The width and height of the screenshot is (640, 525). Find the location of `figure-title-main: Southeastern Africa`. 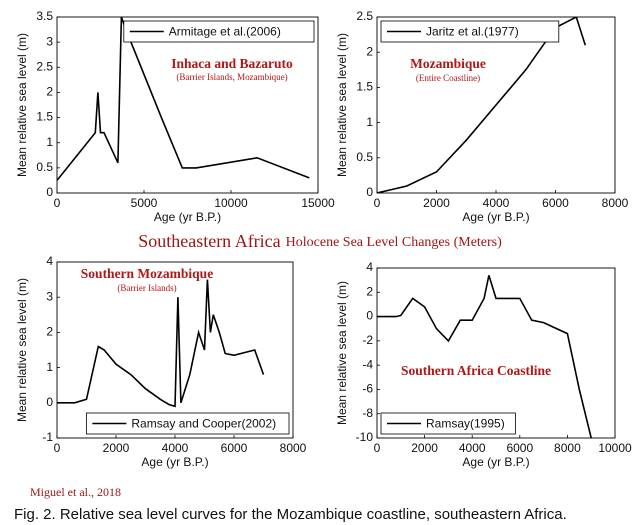

figure-title-main: Southeastern Africa is located at coordinates (209, 241).